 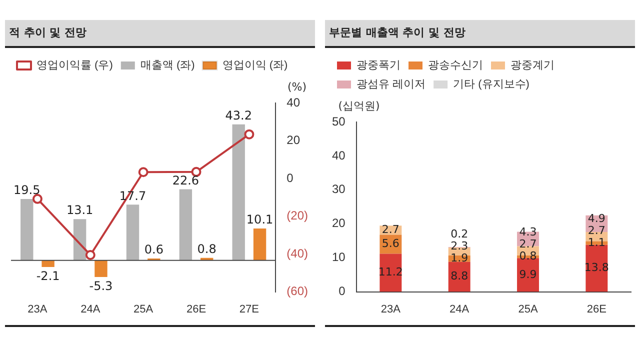 What do you see at coordinates (297, 215) in the screenshot?
I see `y2-tick-label: (20)` at bounding box center [297, 215].